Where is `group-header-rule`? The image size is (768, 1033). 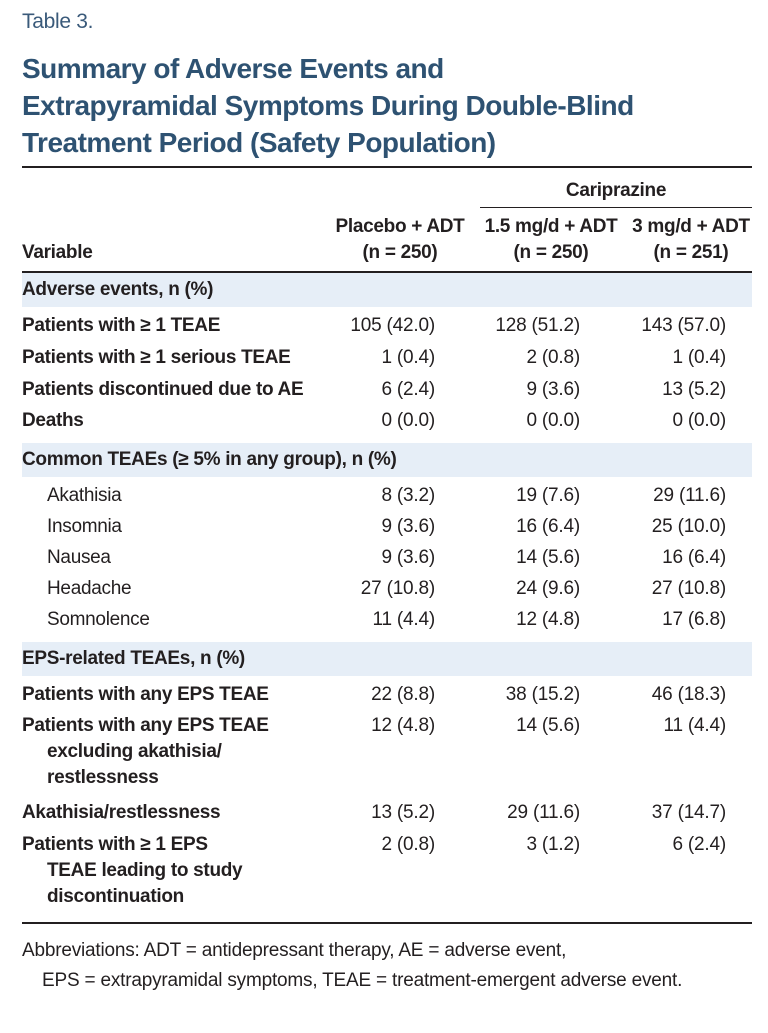
group-header-rule is located at coordinates (616, 207).